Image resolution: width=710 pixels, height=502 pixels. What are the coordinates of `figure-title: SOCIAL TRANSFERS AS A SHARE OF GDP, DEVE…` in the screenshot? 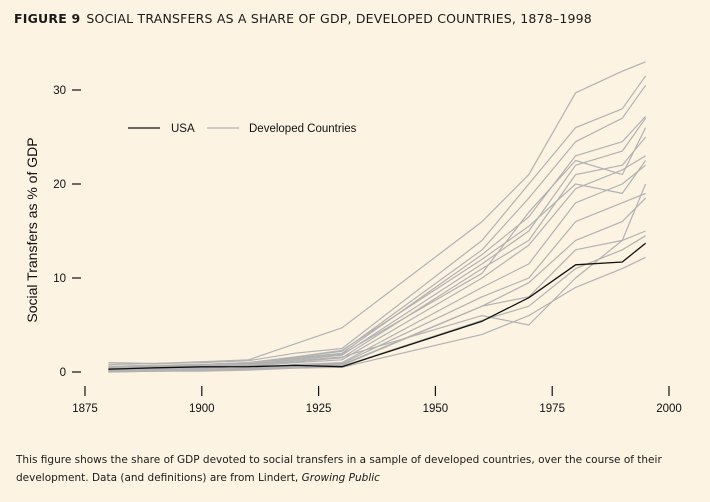 It's located at (339, 18).